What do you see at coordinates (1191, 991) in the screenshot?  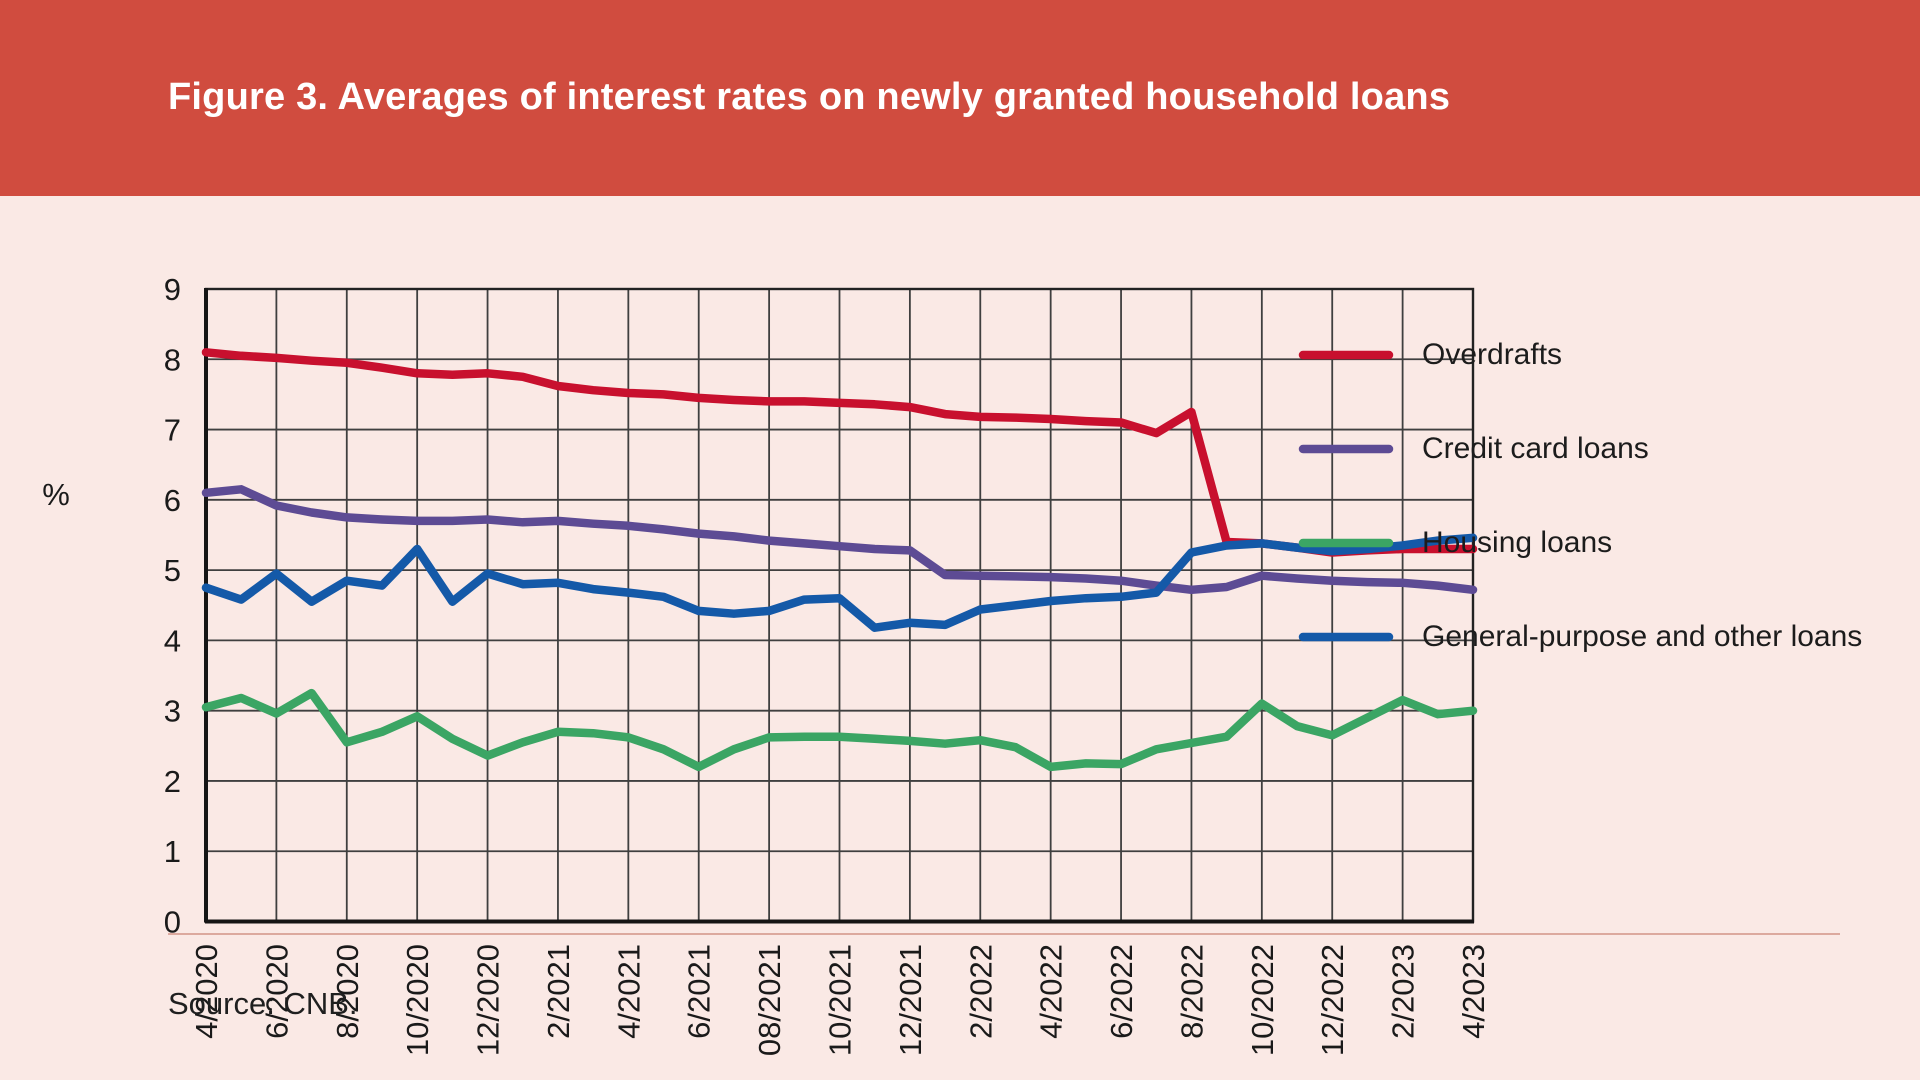 I see `x-tick-label: 8/2022` at bounding box center [1191, 991].